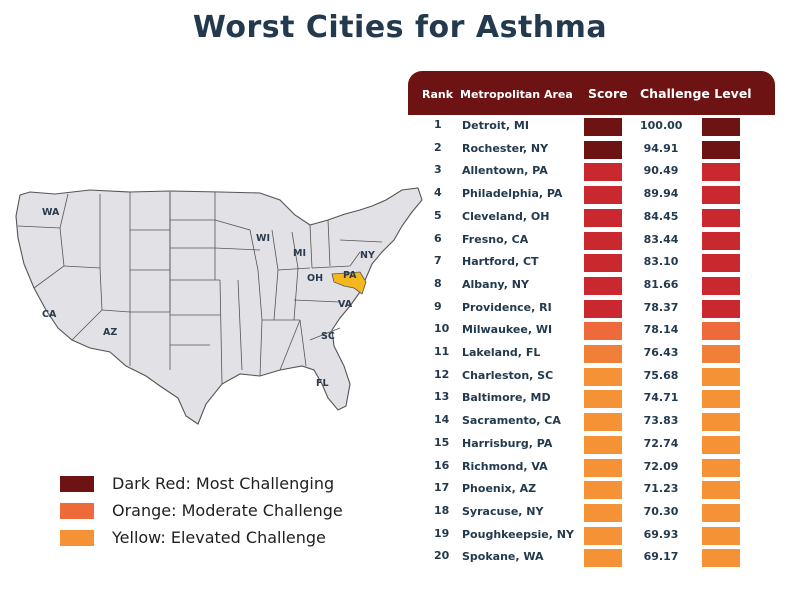  Describe the element at coordinates (438, 170) in the screenshot. I see `row-rank: 3` at that location.